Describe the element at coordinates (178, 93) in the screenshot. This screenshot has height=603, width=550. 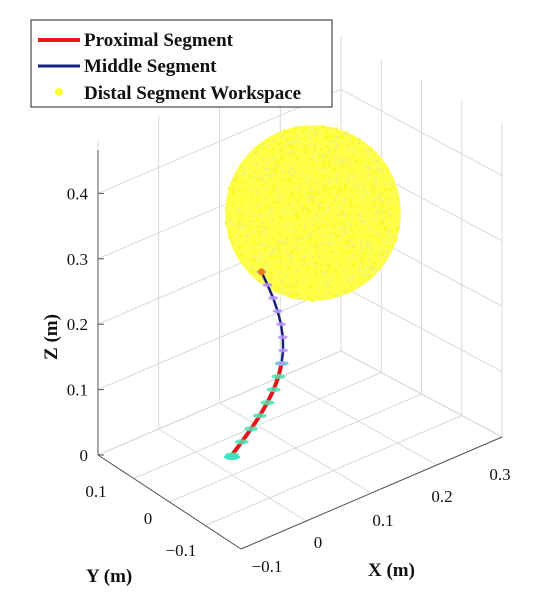
I see `legend-item-workspace: Distal Segment Workspace` at that location.